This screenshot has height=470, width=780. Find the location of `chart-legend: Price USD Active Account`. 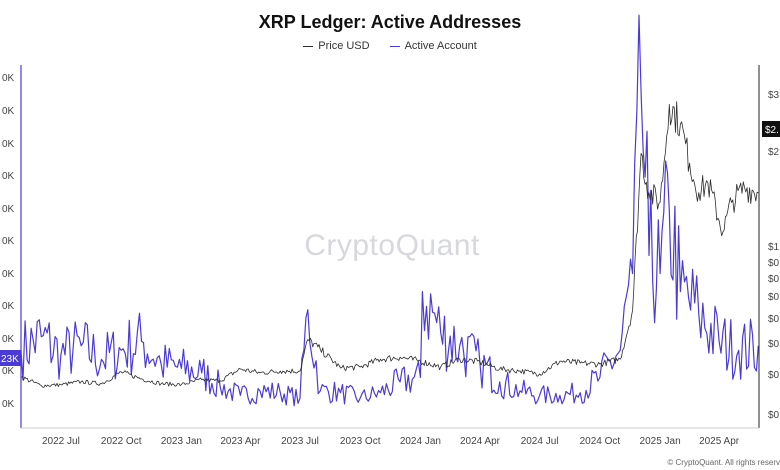

chart-legend: Price USD Active Account is located at coordinates (390, 46).